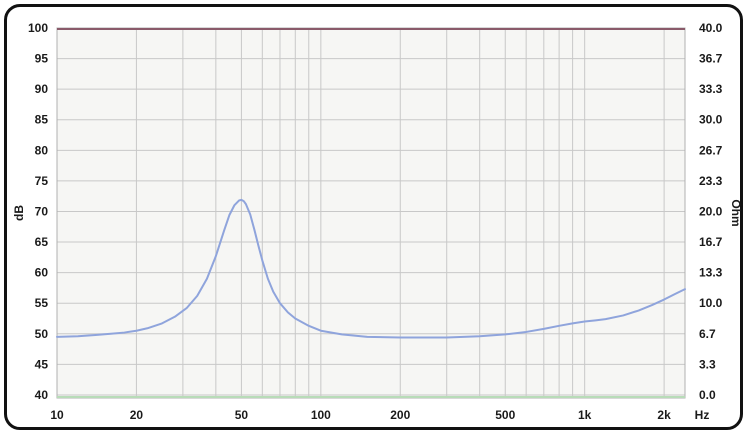 Image resolution: width=751 pixels, height=438 pixels. I want to click on y-tick-label: 85, so click(42, 120).